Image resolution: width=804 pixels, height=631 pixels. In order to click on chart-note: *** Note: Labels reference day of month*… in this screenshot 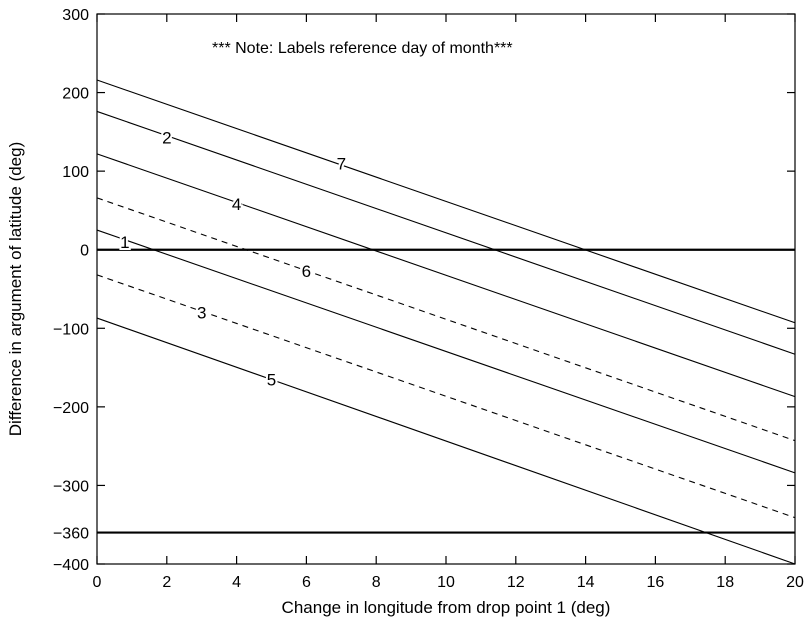, I will do `click(362, 48)`.